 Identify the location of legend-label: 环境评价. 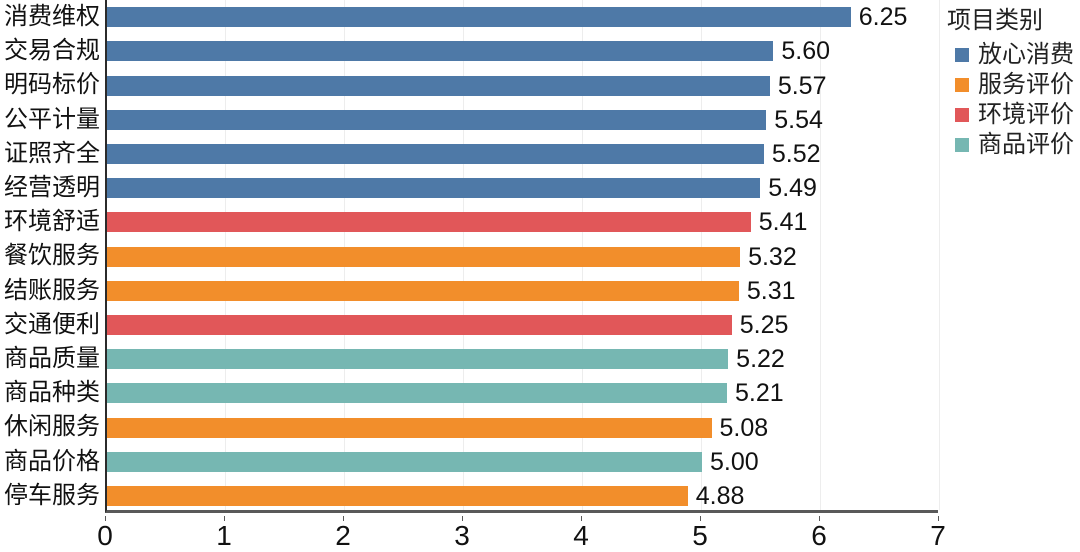
(1026, 114).